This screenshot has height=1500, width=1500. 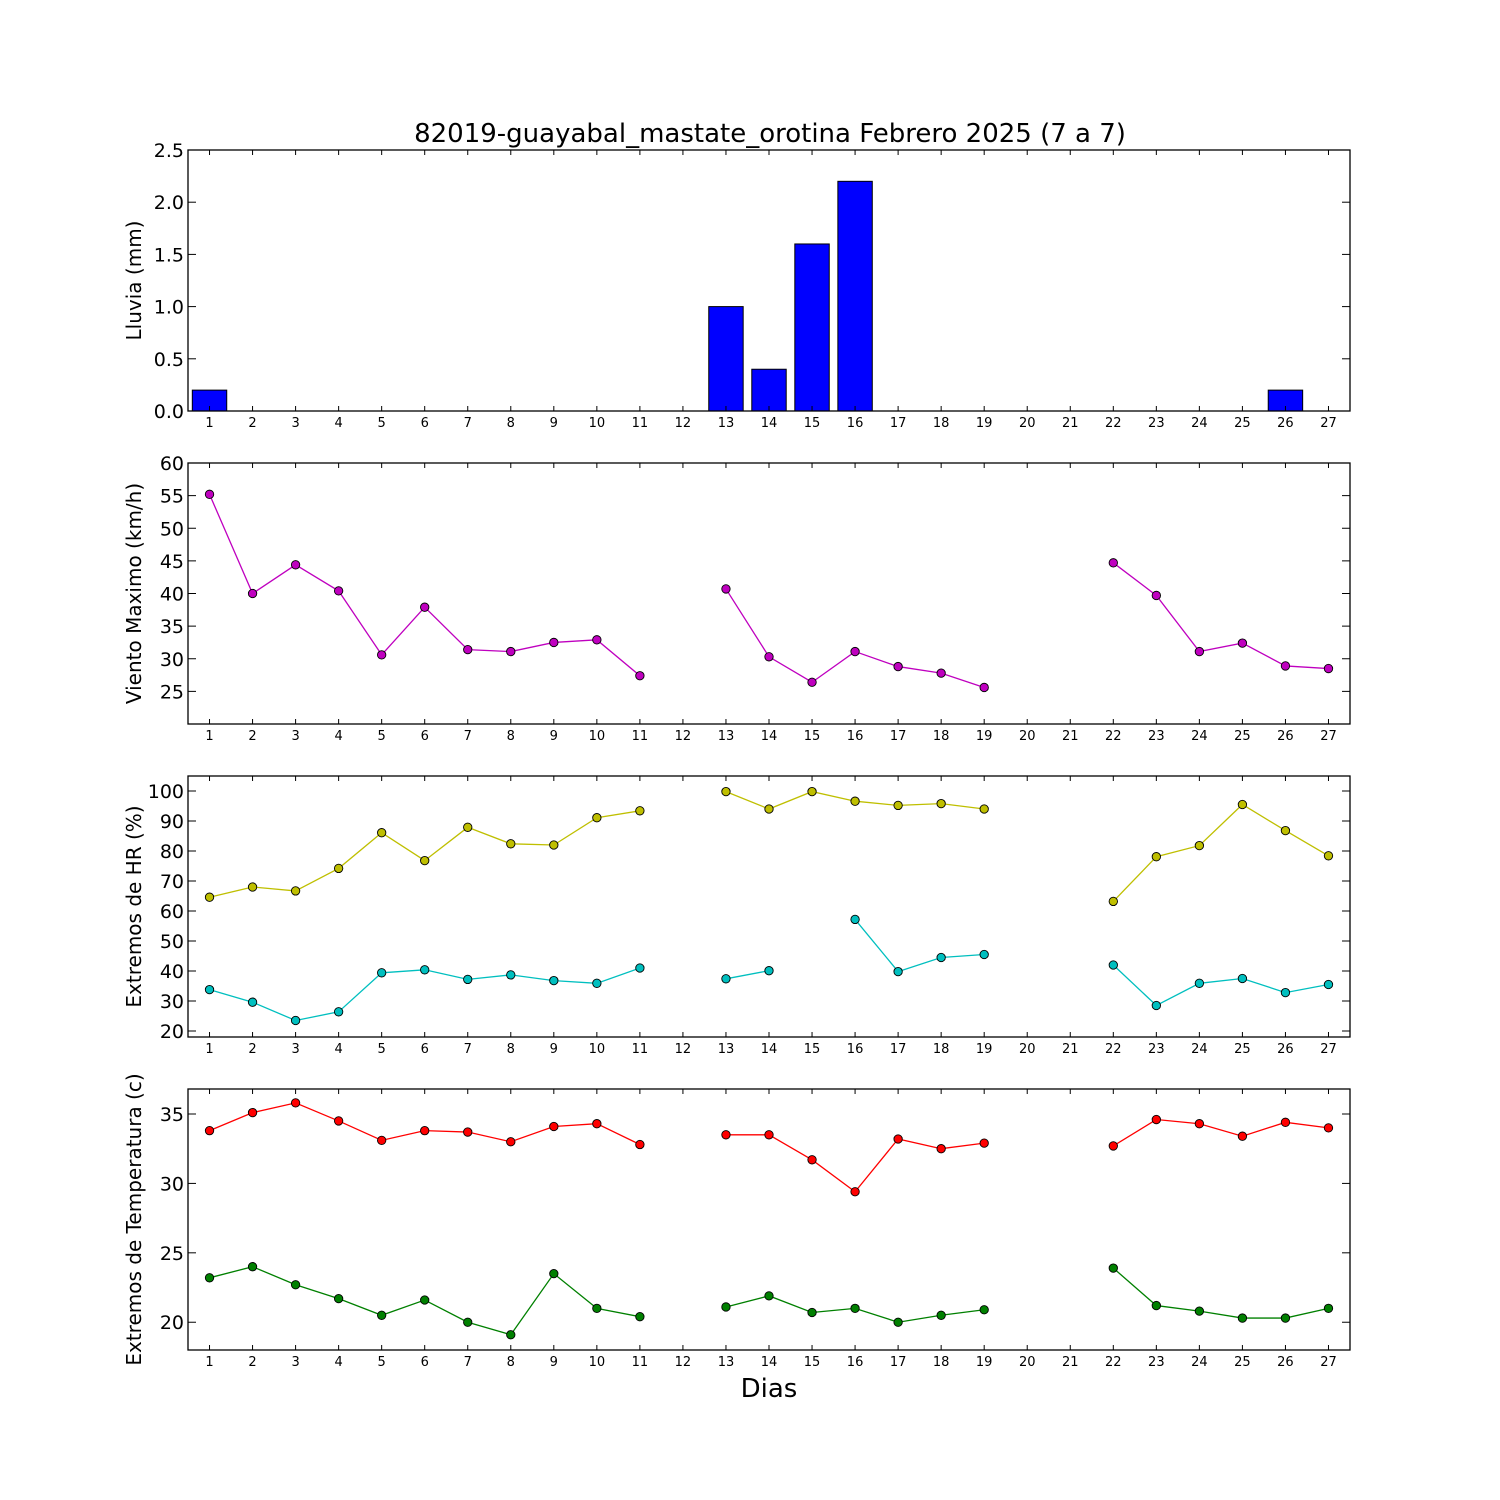 What do you see at coordinates (855, 1362) in the screenshot?
I see `temperatura-xtick-label-16: 16` at bounding box center [855, 1362].